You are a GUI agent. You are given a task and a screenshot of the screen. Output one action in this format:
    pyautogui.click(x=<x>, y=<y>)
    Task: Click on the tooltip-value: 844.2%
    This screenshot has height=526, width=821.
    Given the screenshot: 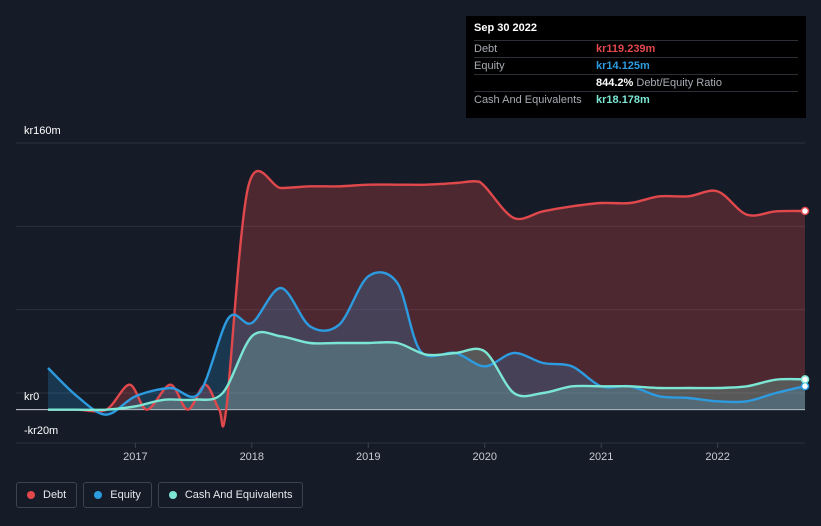 What is the action you would take?
    pyautogui.click(x=615, y=83)
    